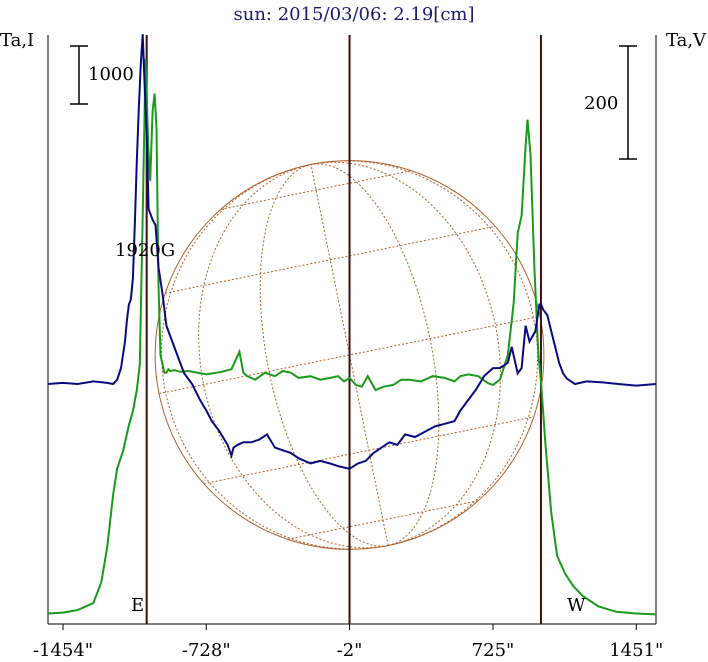  I want to click on x-tick-label: 725", so click(493, 650).